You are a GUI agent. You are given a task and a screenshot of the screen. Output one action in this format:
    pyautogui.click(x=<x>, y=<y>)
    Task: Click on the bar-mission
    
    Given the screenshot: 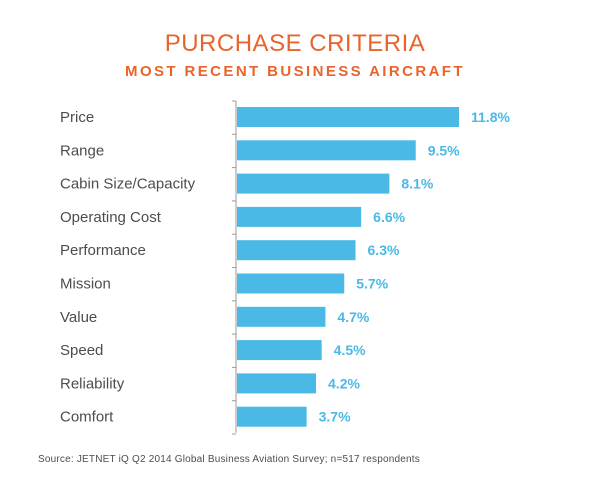 What is the action you would take?
    pyautogui.click(x=291, y=283)
    